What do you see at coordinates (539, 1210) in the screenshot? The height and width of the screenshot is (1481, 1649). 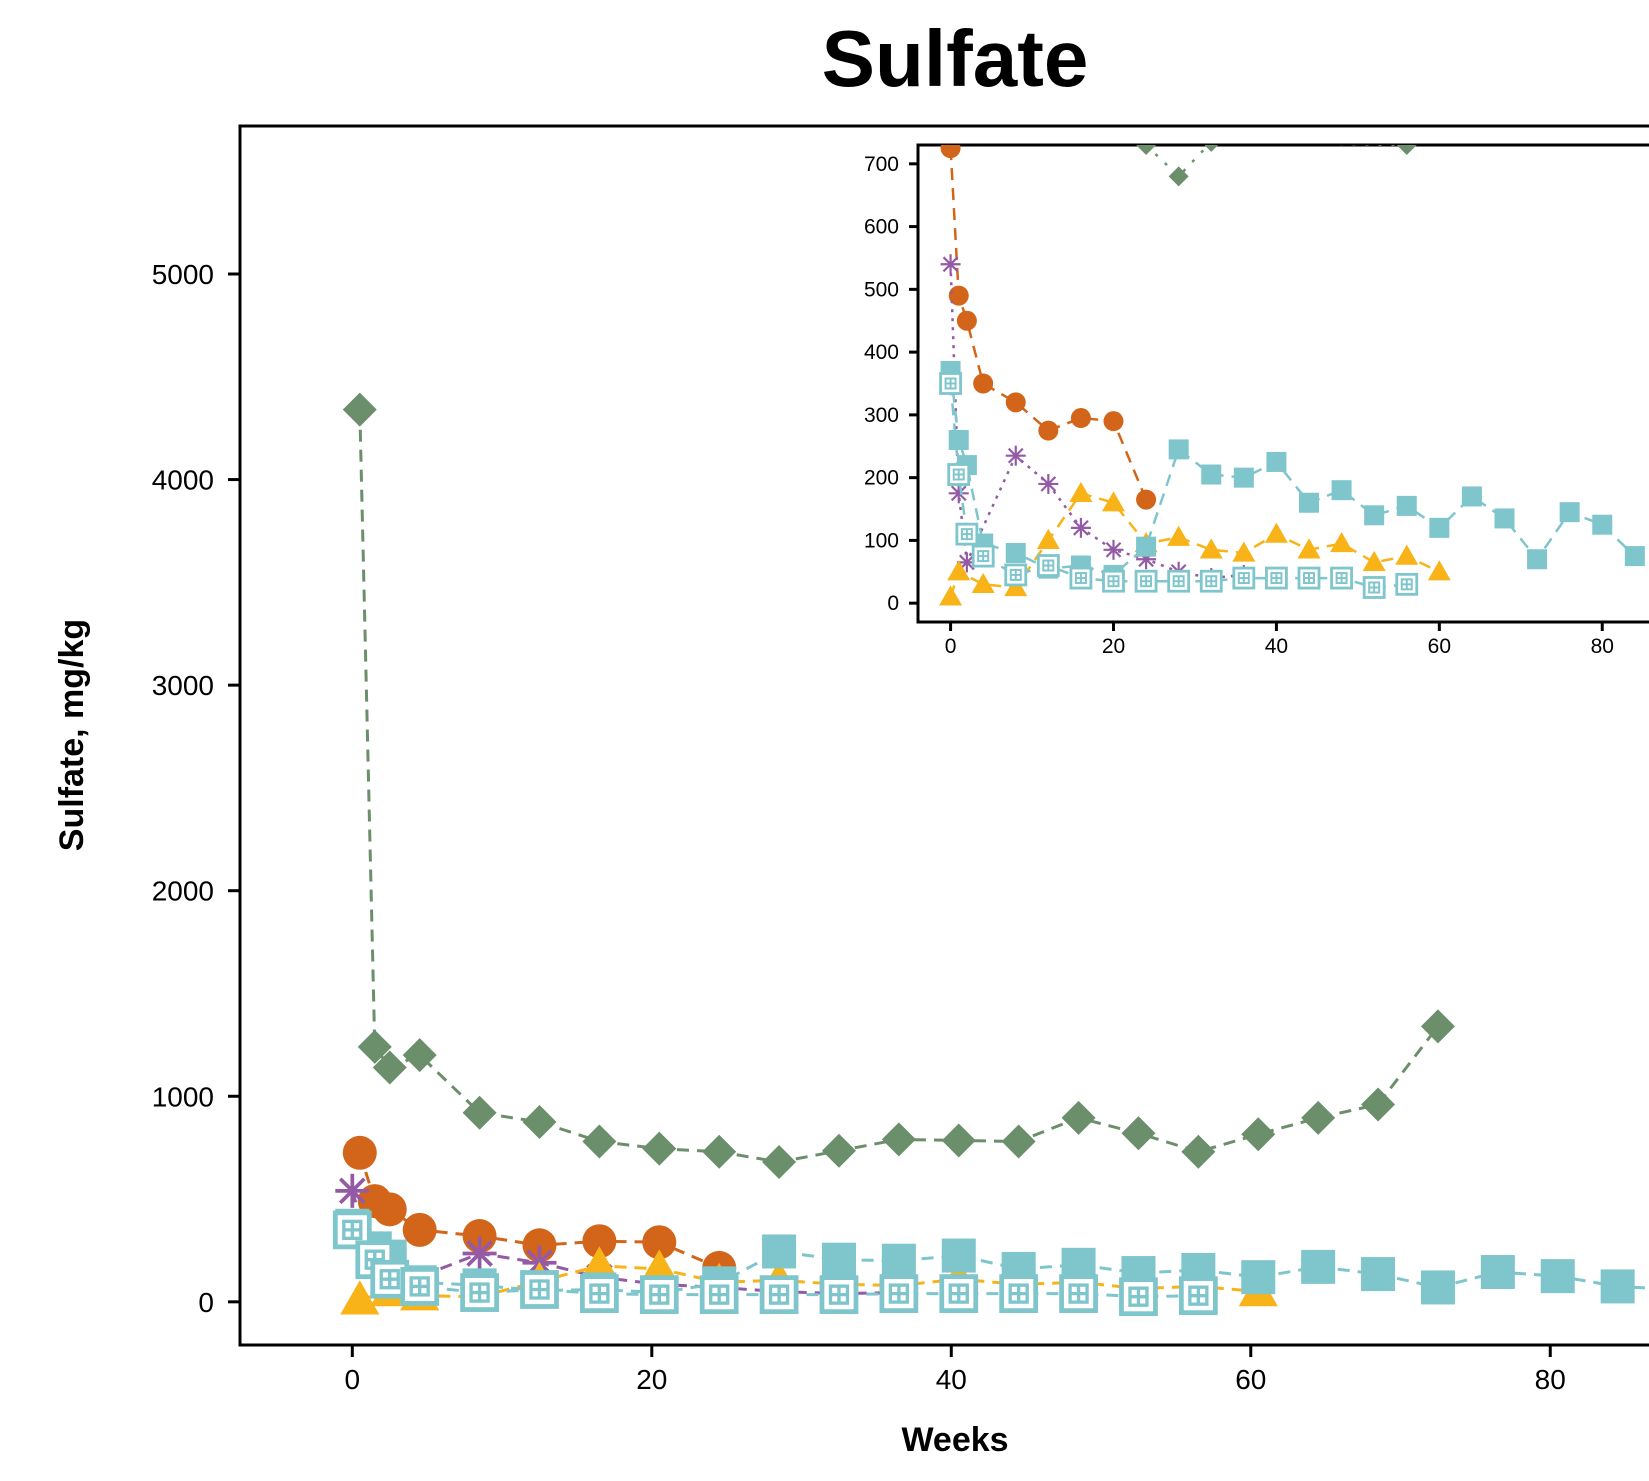 I see `main-series-circle` at bounding box center [539, 1210].